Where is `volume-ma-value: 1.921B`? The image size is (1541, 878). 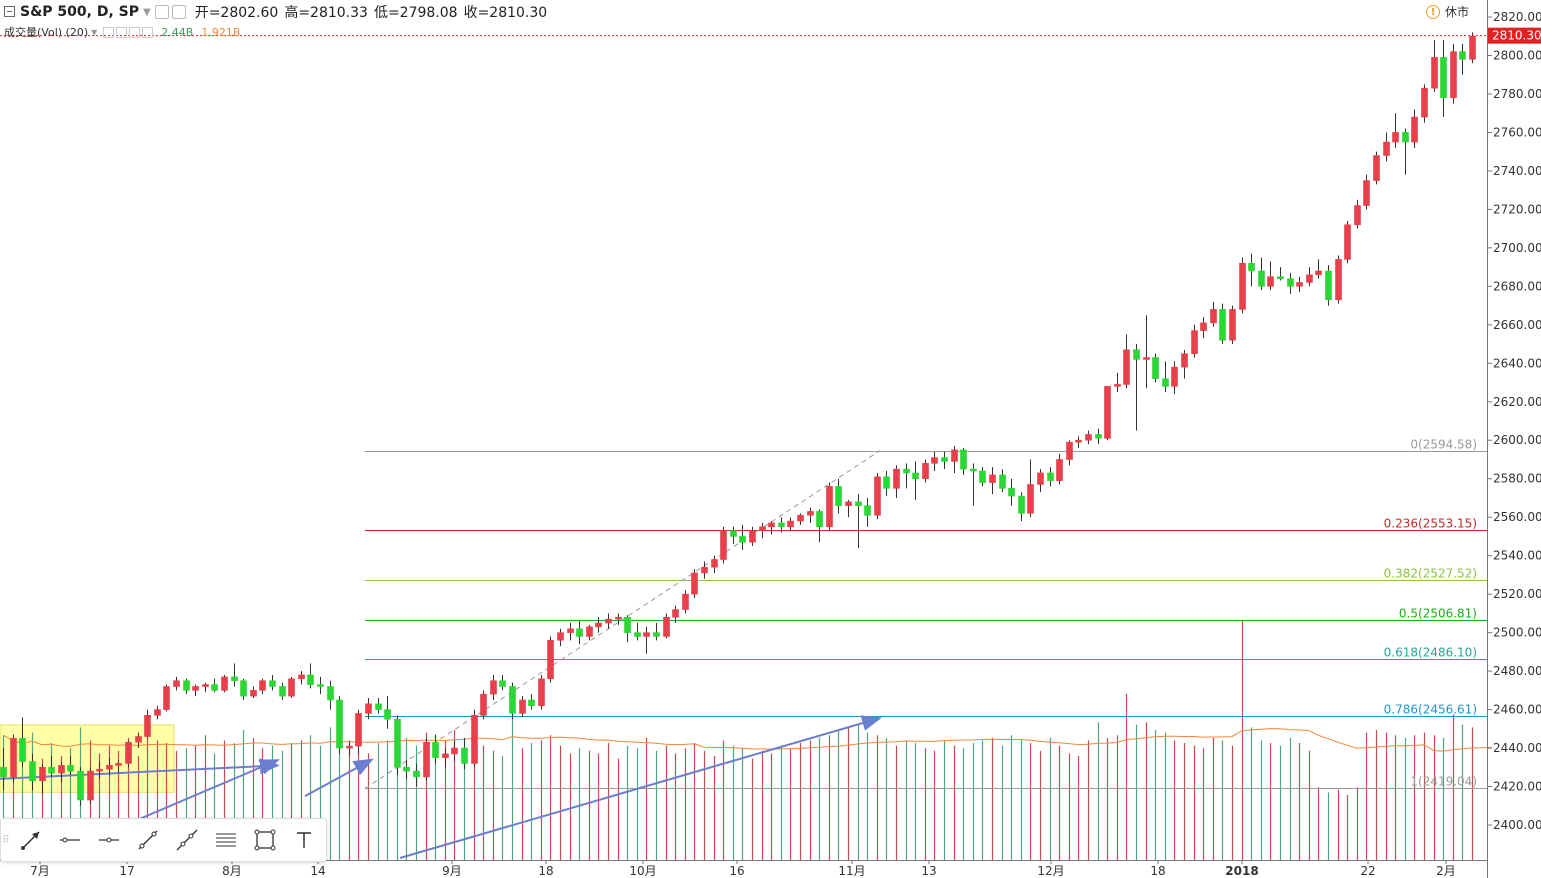
volume-ma-value: 1.921B is located at coordinates (221, 32).